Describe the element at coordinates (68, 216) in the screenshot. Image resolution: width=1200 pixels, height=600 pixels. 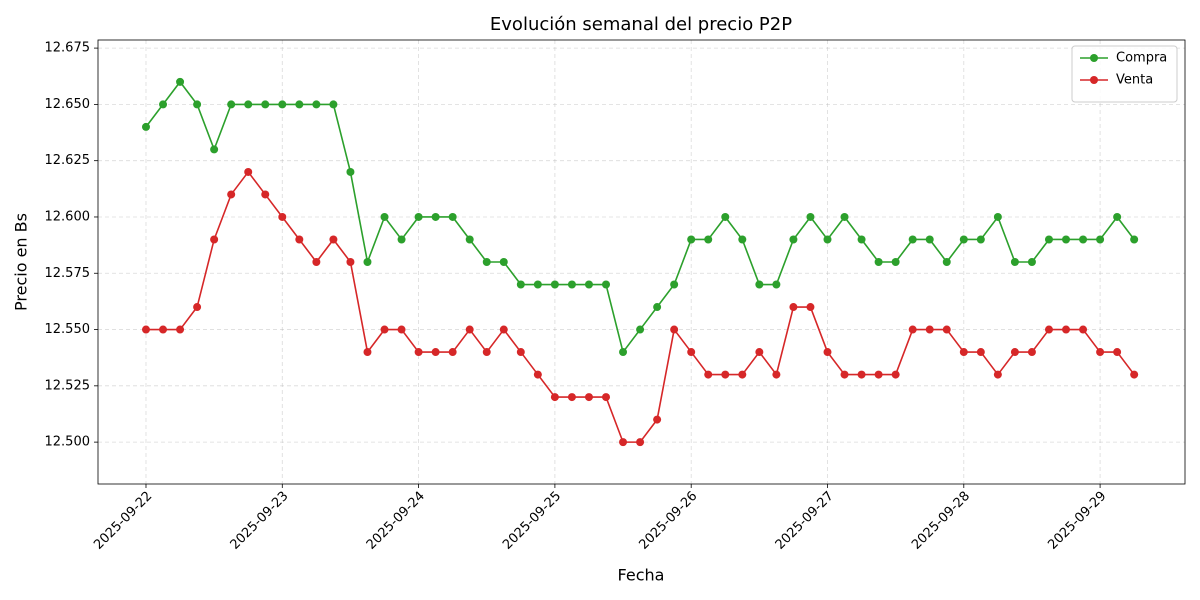
I see `y-tick-label: 12.600` at that location.